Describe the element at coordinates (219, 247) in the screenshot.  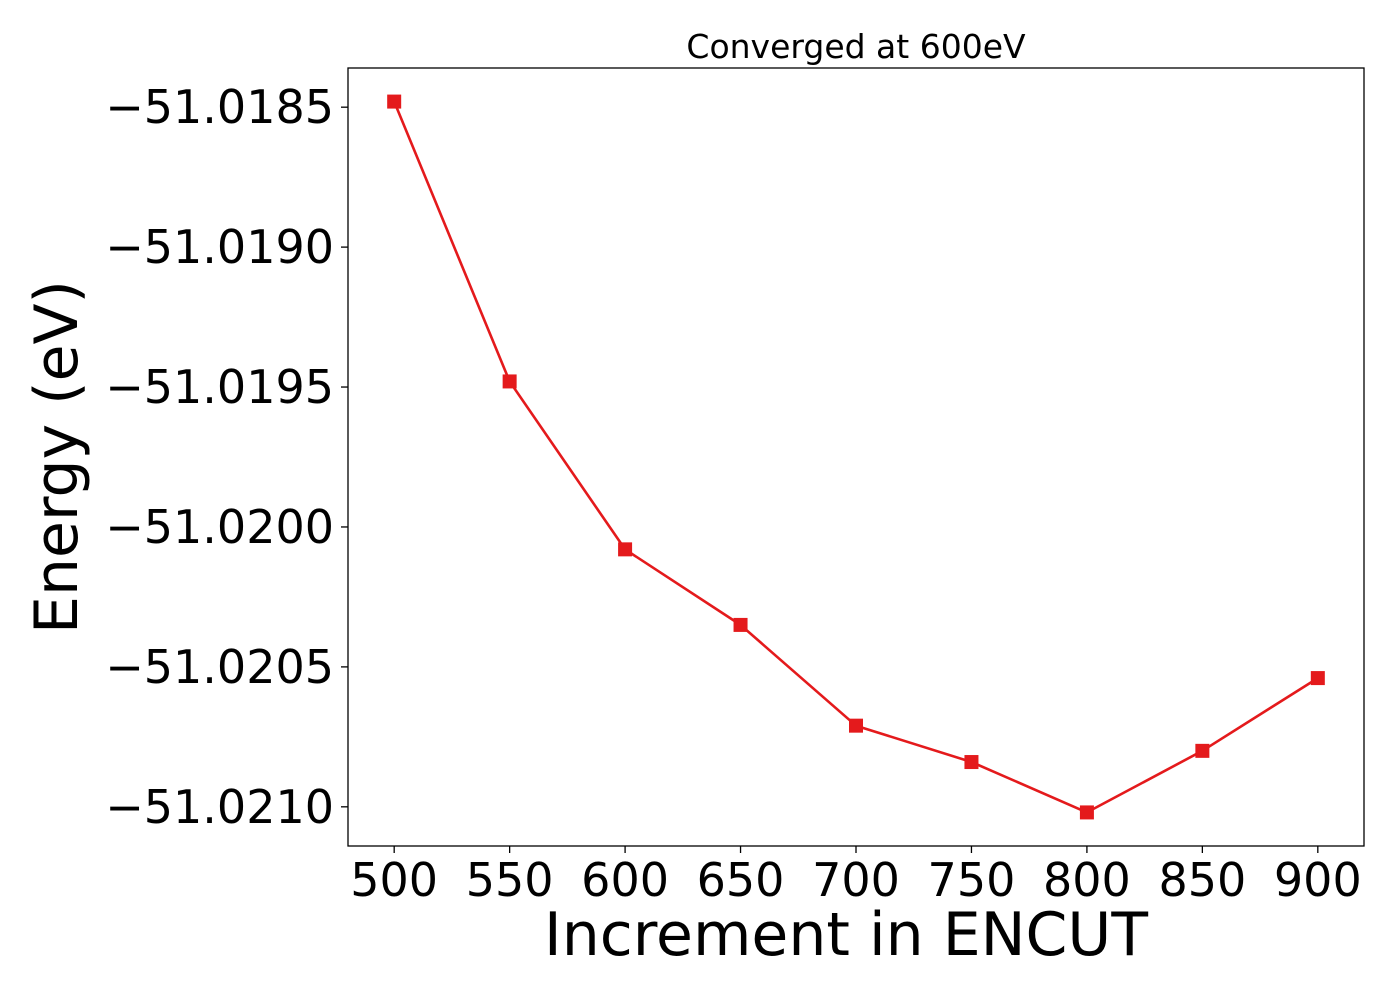
I see `y-tick-label: −51.0190` at that location.